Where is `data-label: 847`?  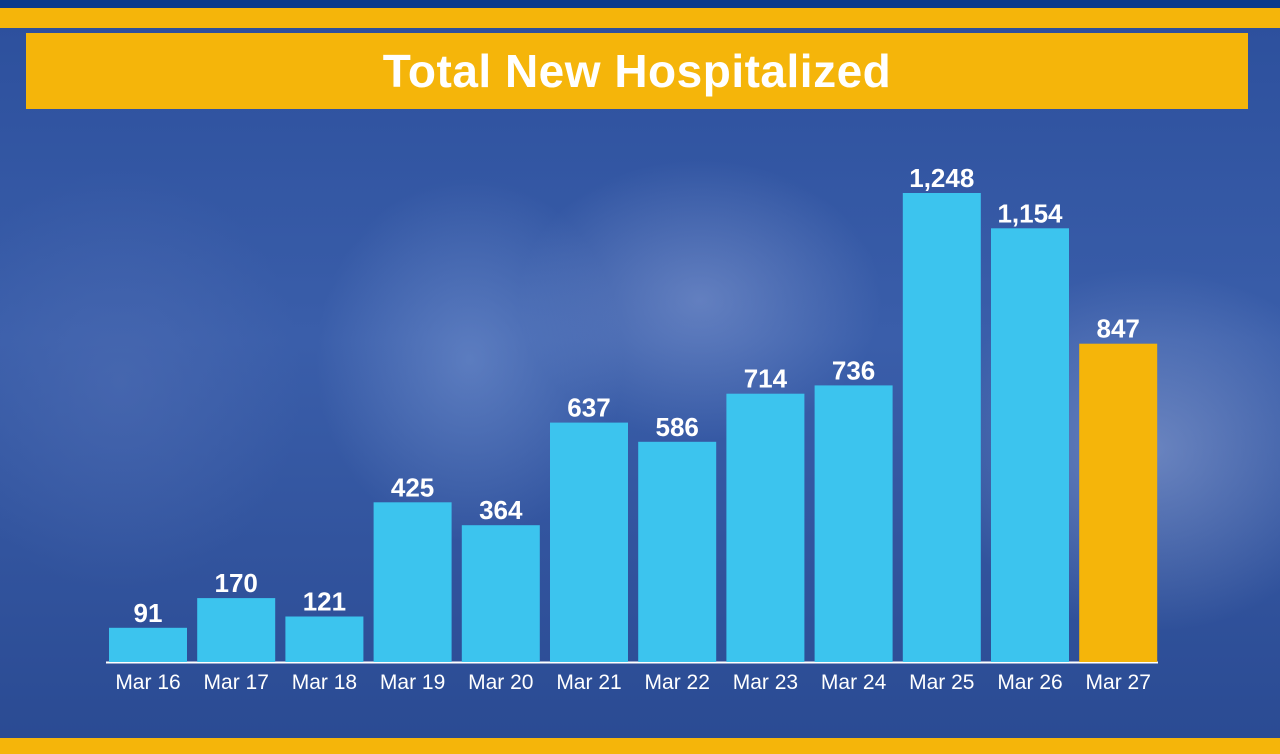
data-label: 847 is located at coordinates (1118, 329).